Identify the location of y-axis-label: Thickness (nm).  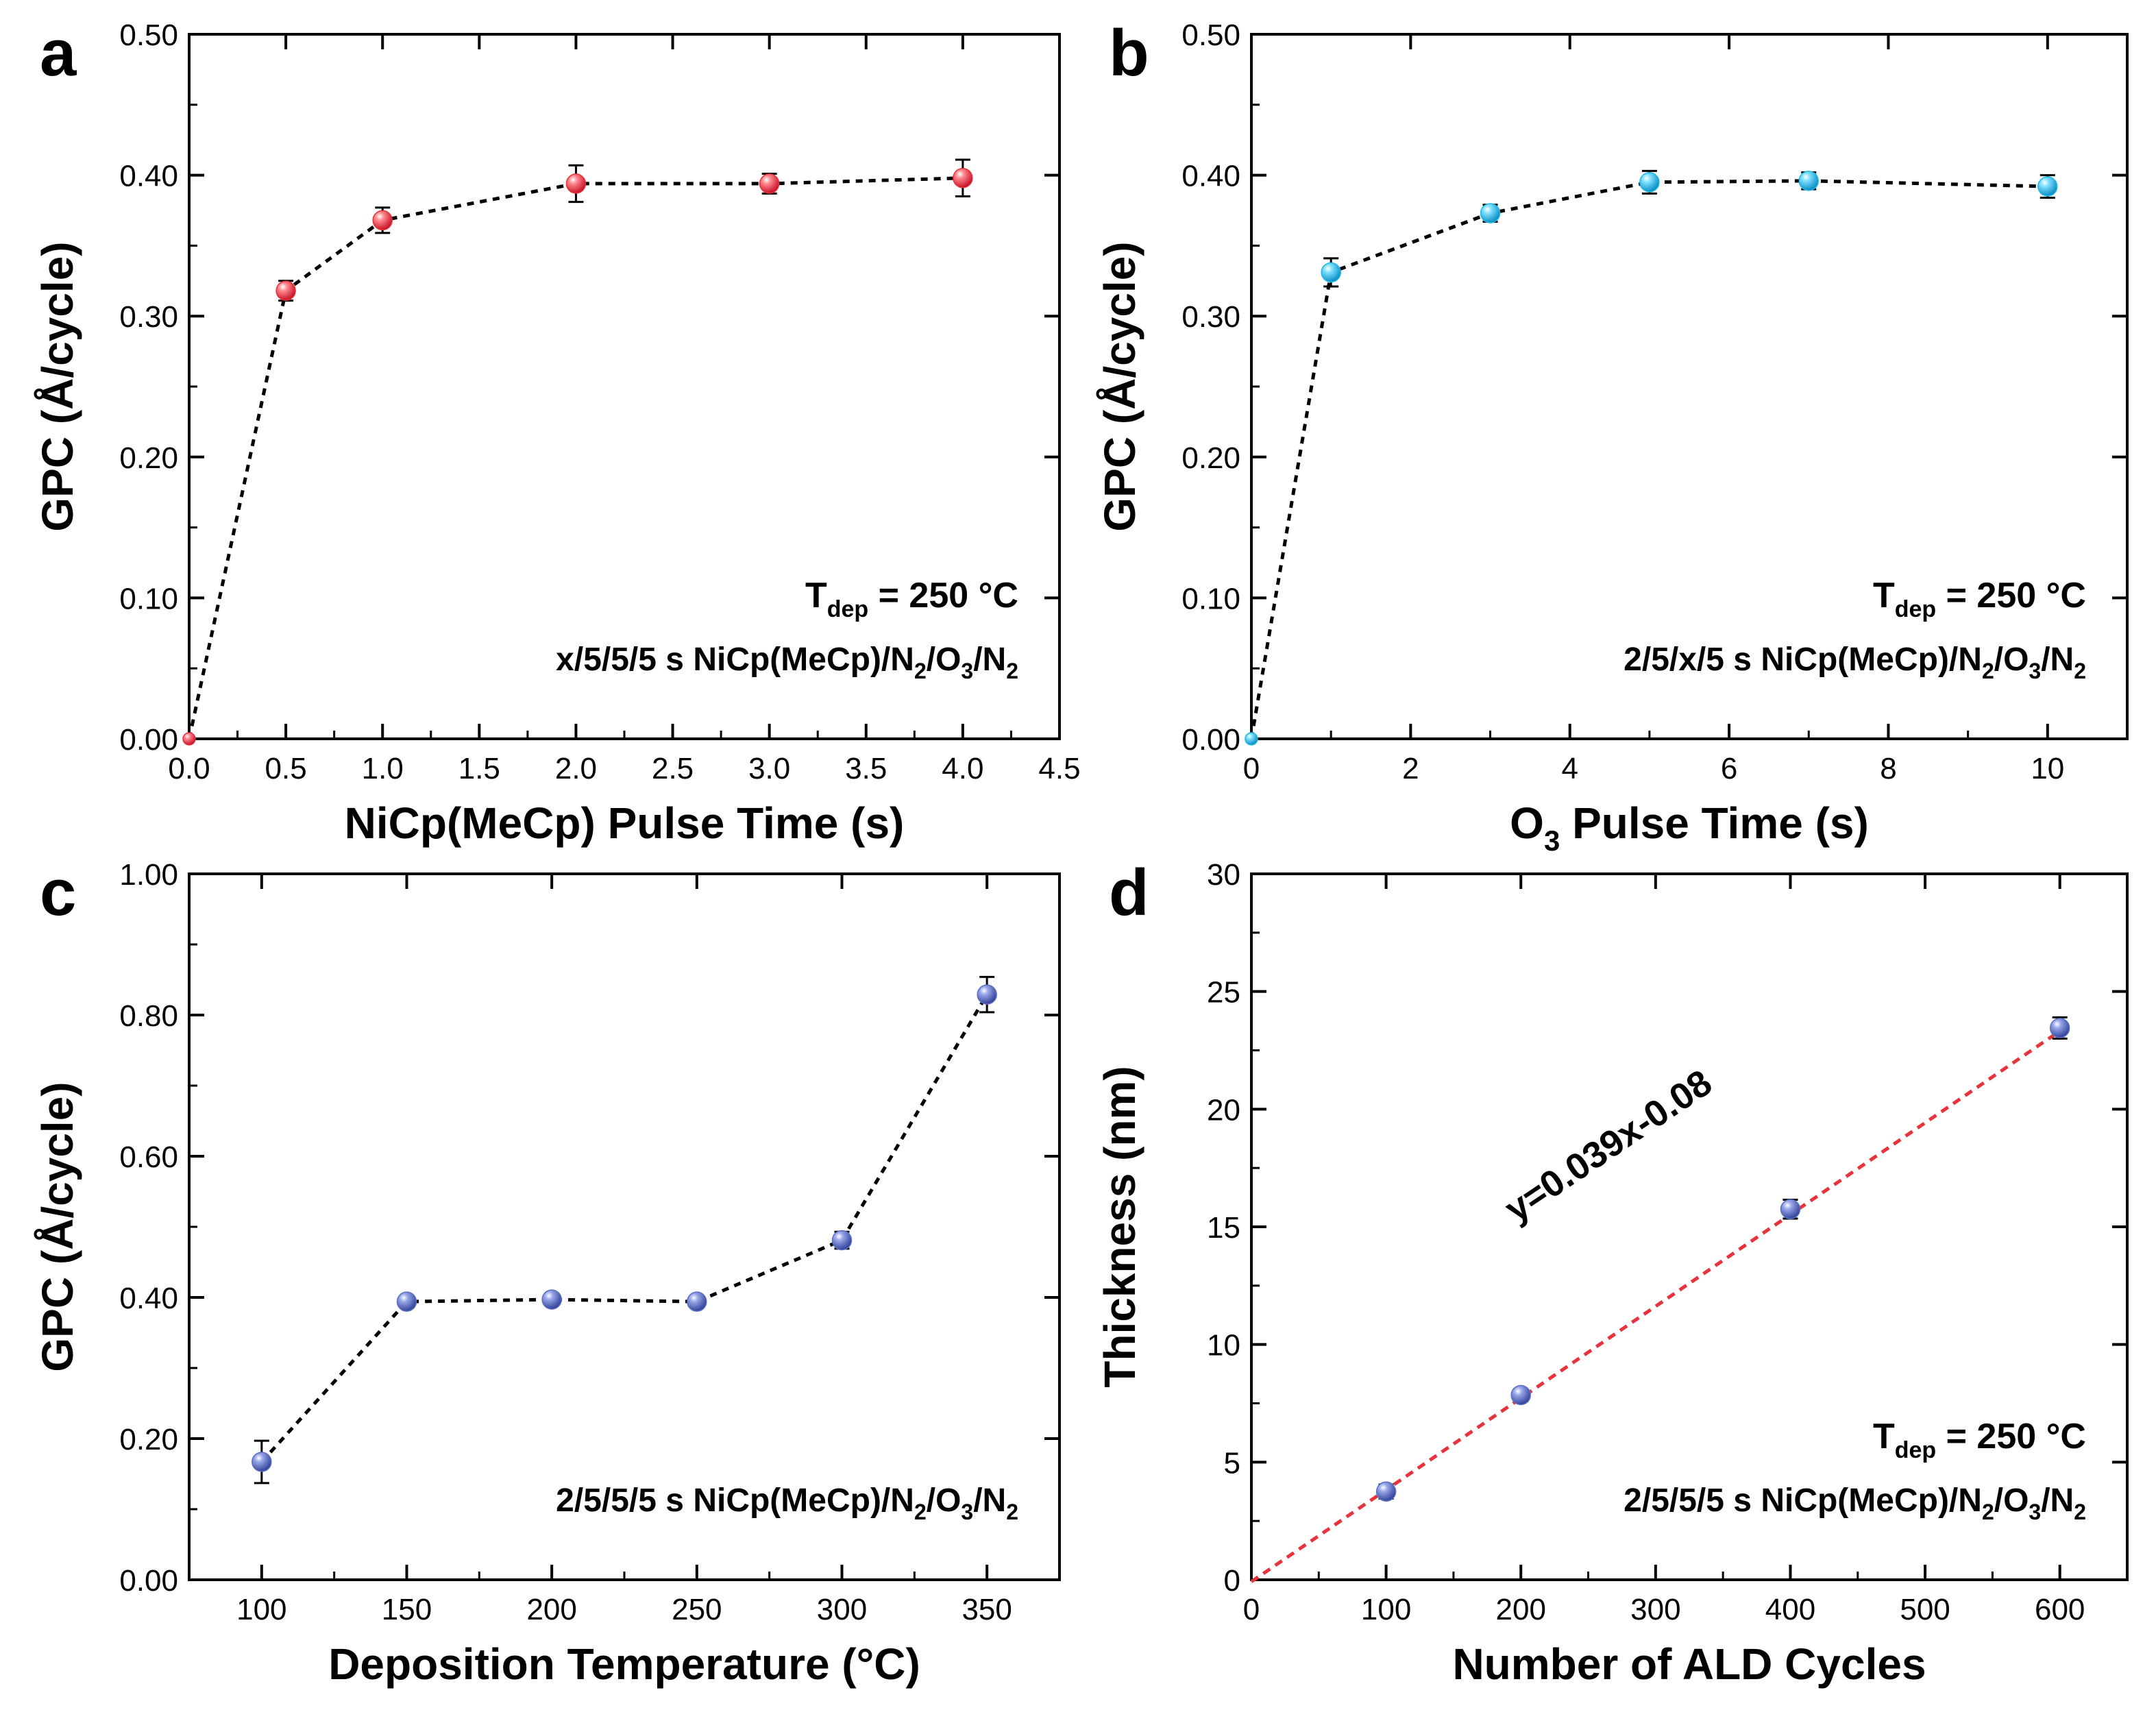
(1119, 1226).